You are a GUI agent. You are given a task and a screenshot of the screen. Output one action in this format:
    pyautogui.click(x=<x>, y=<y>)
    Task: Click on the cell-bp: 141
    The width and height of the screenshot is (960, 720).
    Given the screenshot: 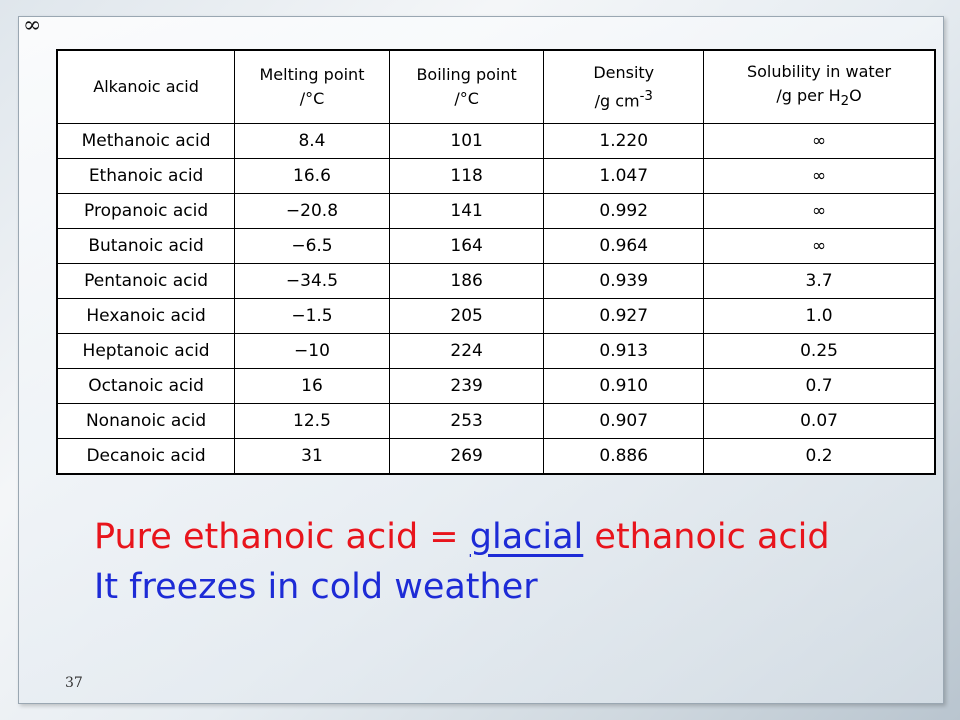 What is the action you would take?
    pyautogui.click(x=466, y=211)
    